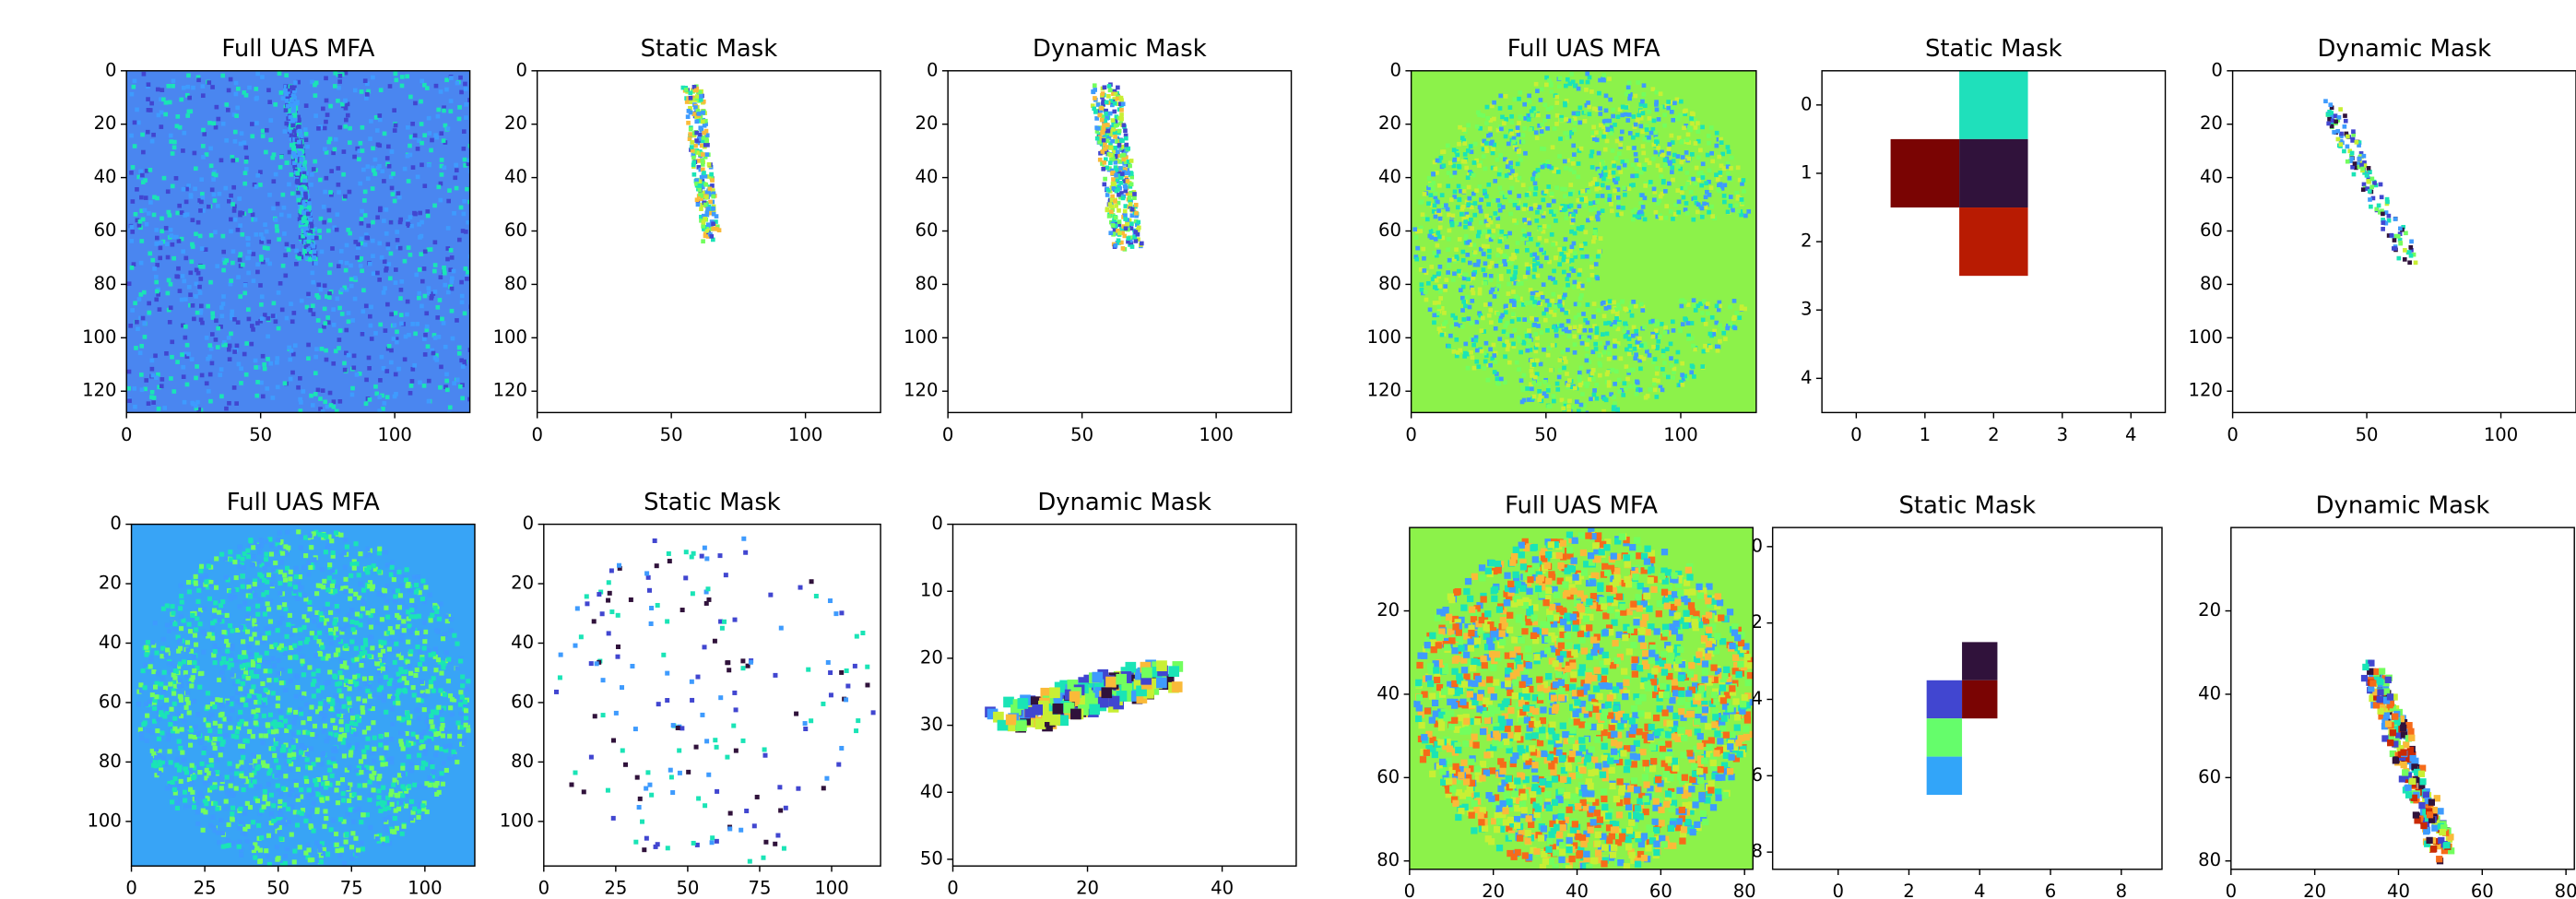 Image resolution: width=2576 pixels, height=899 pixels. What do you see at coordinates (2211, 123) in the screenshot?
I see `y-tick-label: 20` at bounding box center [2211, 123].